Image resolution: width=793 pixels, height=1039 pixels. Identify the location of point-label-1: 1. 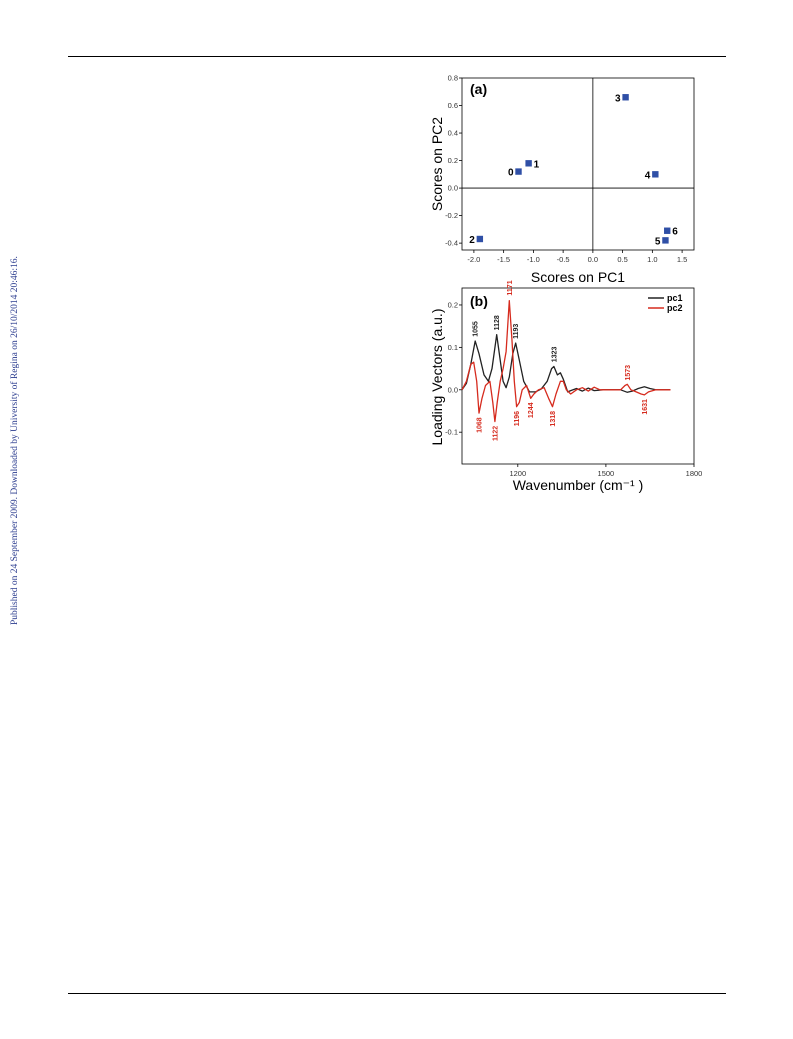
(537, 164).